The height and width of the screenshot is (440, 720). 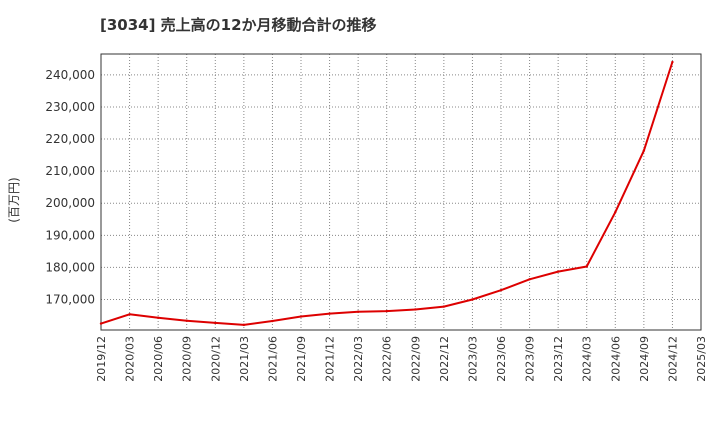 What do you see at coordinates (530, 359) in the screenshot?
I see `x-tick-label: 2023/09` at bounding box center [530, 359].